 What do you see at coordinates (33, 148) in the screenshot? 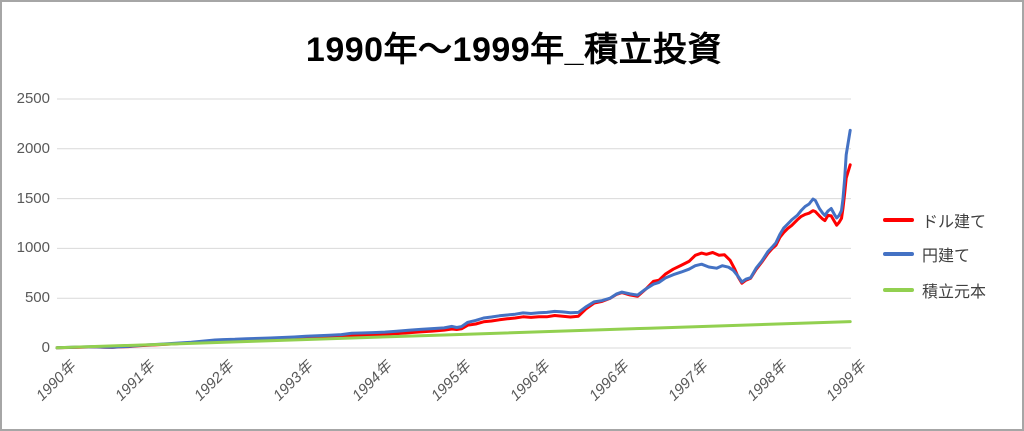
I see `y-tick-label: 2000` at bounding box center [33, 148].